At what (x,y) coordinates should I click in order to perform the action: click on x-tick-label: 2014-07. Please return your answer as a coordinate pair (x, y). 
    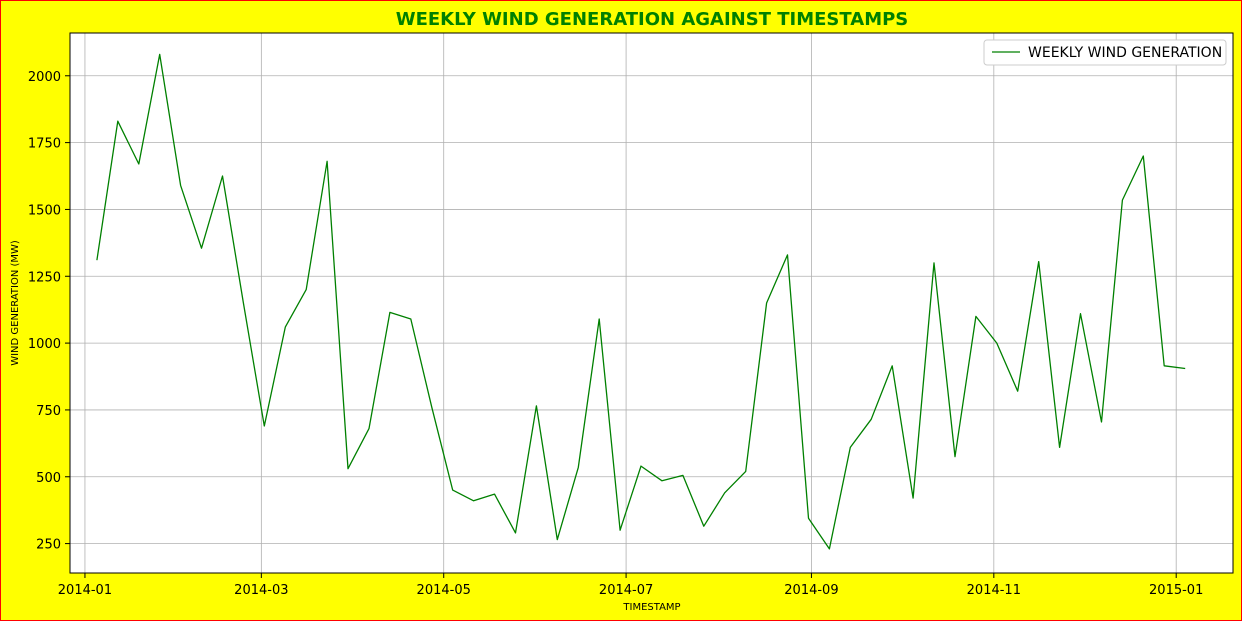
    Looking at the image, I should click on (626, 590).